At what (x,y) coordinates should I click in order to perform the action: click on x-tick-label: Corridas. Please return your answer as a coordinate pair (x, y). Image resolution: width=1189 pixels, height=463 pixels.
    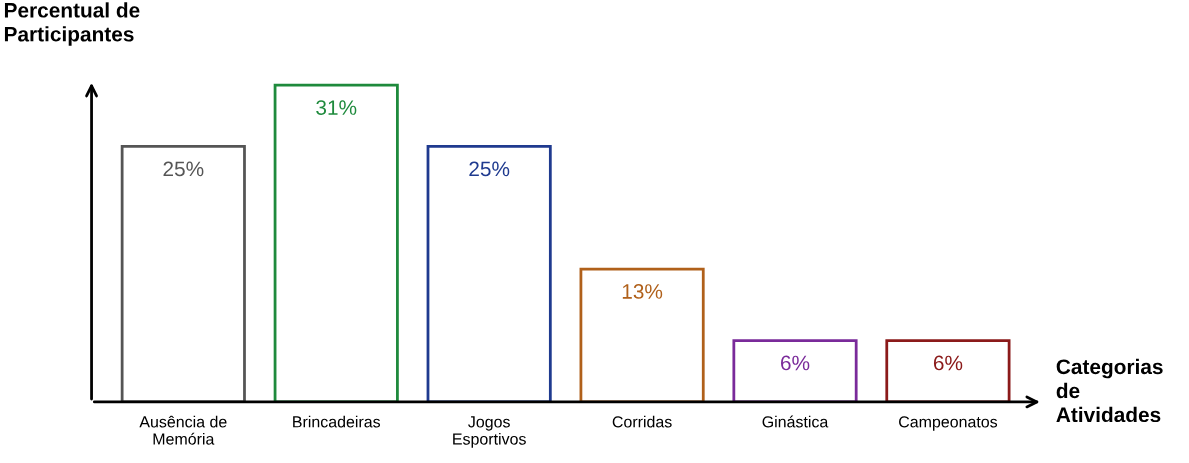
    Looking at the image, I should click on (642, 421).